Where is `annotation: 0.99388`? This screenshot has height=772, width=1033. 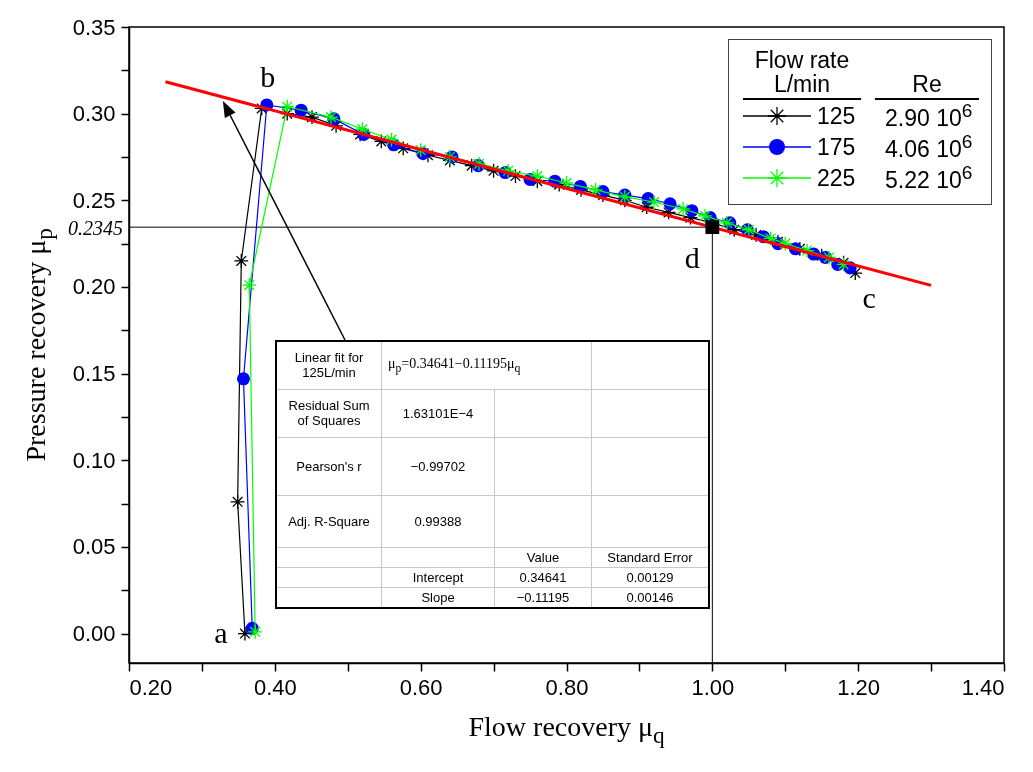 annotation: 0.99388 is located at coordinates (438, 521).